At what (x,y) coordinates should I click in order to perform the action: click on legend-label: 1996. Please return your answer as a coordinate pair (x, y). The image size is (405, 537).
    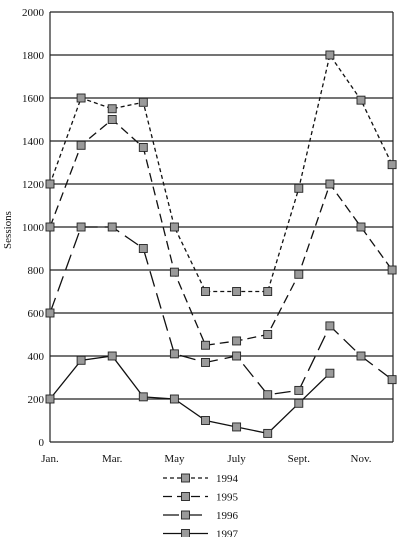
    Looking at the image, I should click on (227, 516).